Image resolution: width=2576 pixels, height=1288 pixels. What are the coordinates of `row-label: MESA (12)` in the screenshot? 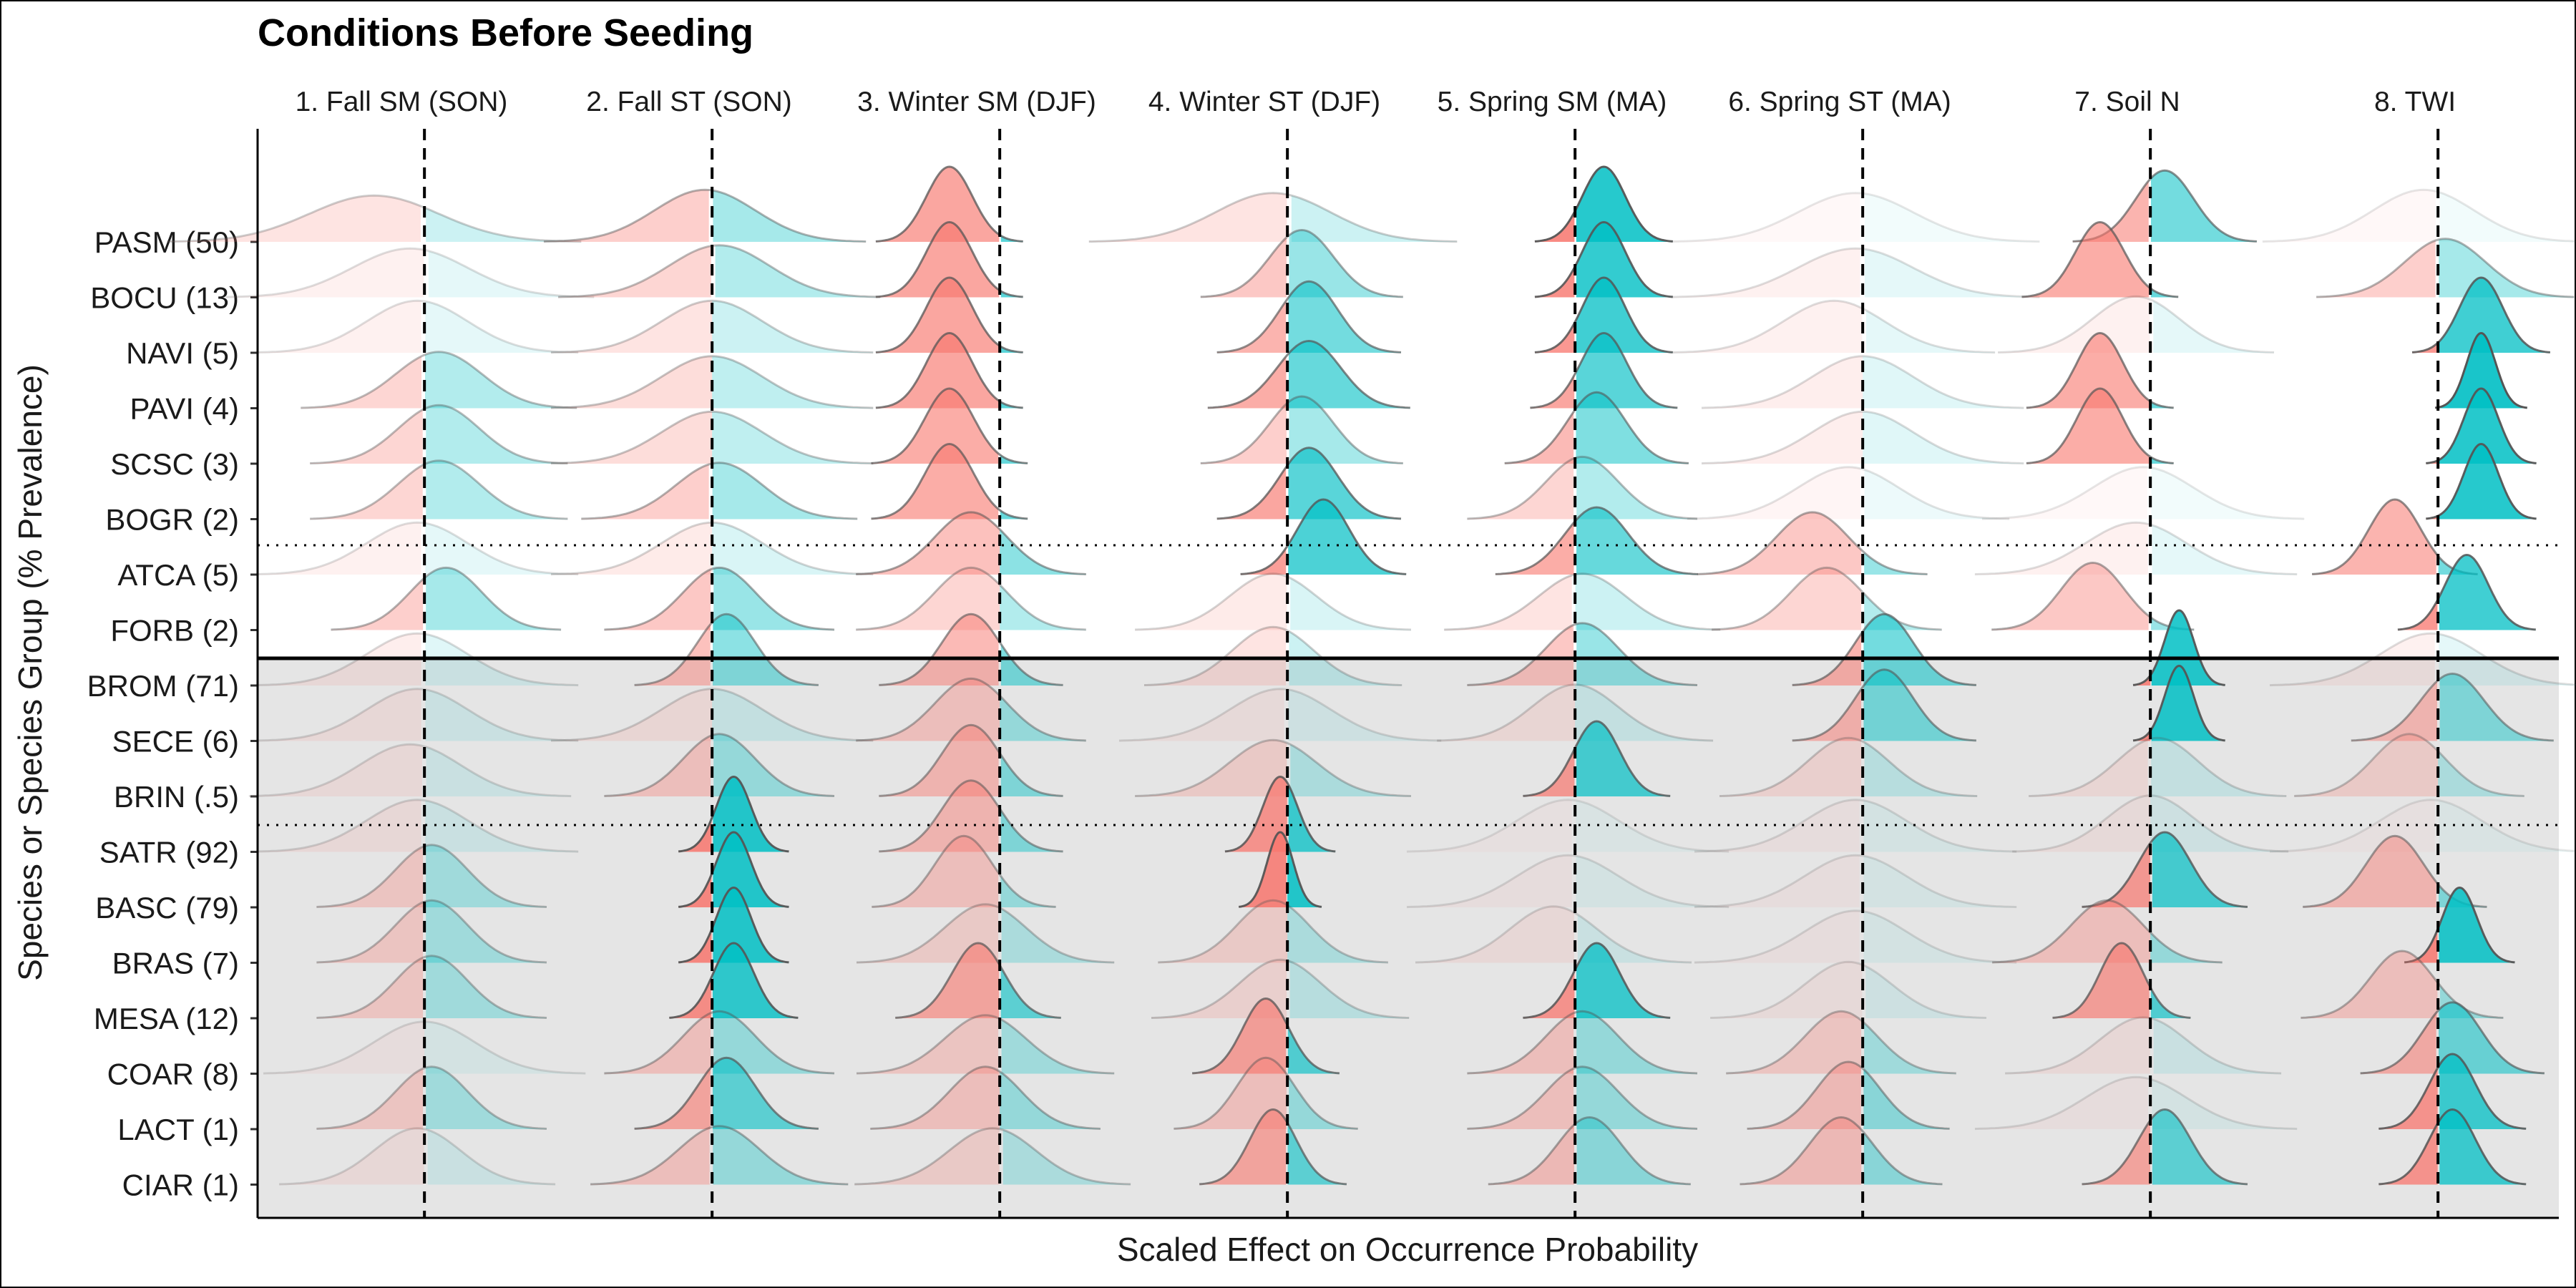 It's located at (166, 1018).